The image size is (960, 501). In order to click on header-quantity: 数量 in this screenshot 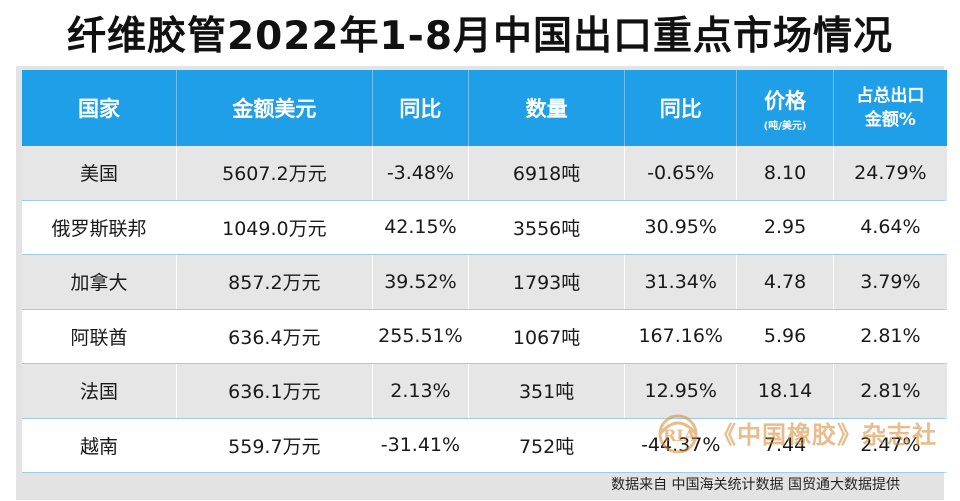, I will do `click(547, 108)`.